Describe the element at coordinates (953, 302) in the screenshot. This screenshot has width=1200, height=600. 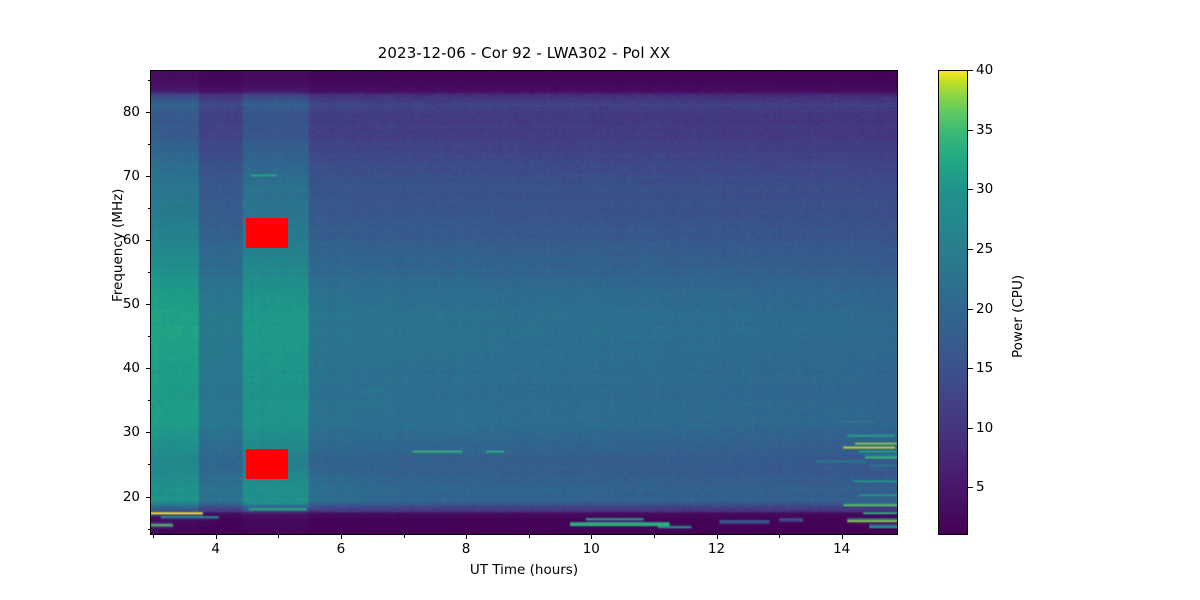
I see `colorbar` at that location.